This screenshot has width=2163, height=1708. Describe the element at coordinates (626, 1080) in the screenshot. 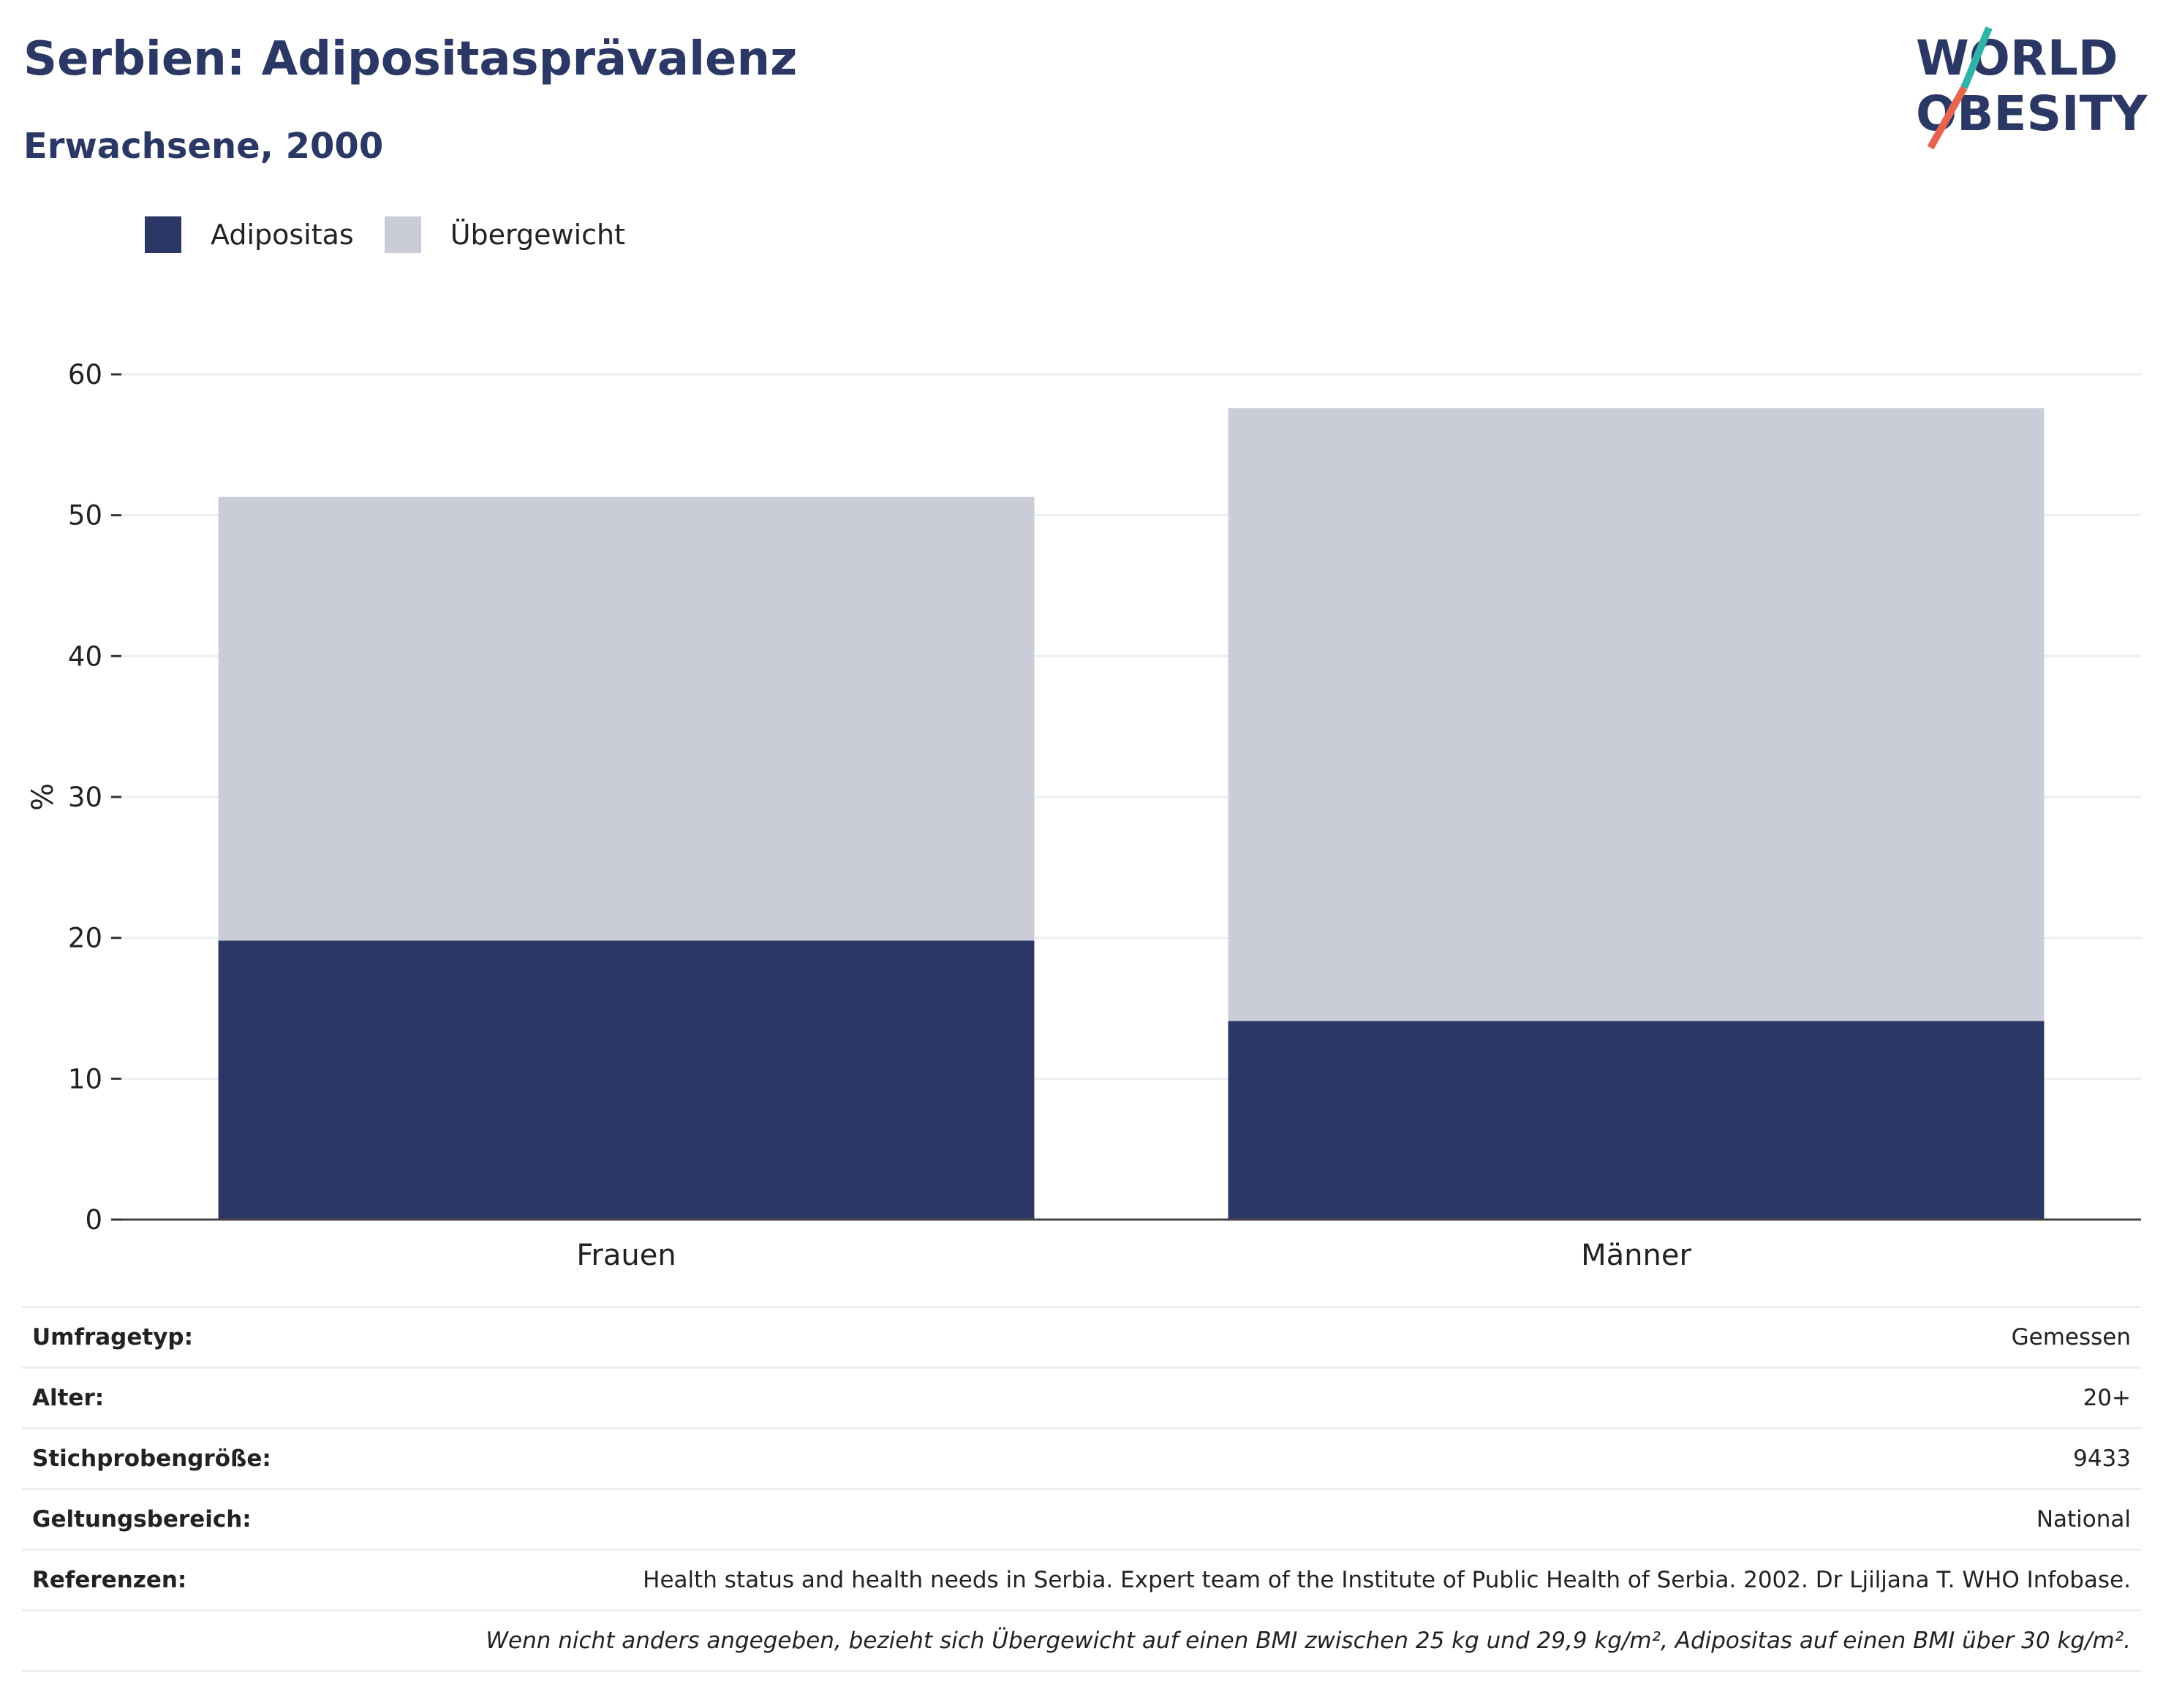

I see `bar-obesity-frauen` at that location.